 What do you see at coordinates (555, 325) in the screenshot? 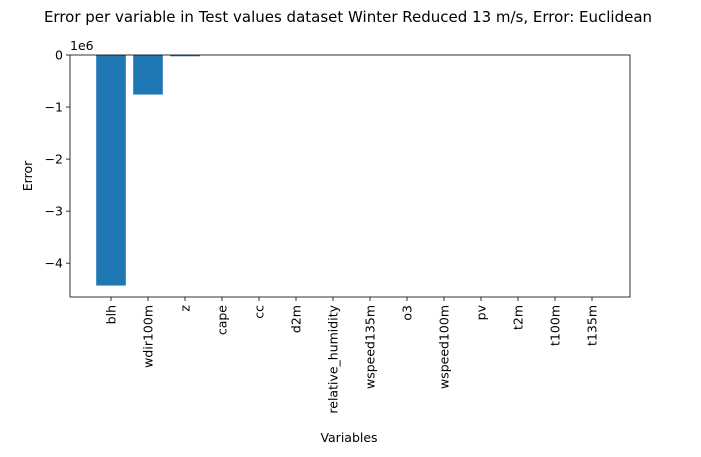
I see `x-tick-label-t100m: t100m` at bounding box center [555, 325].